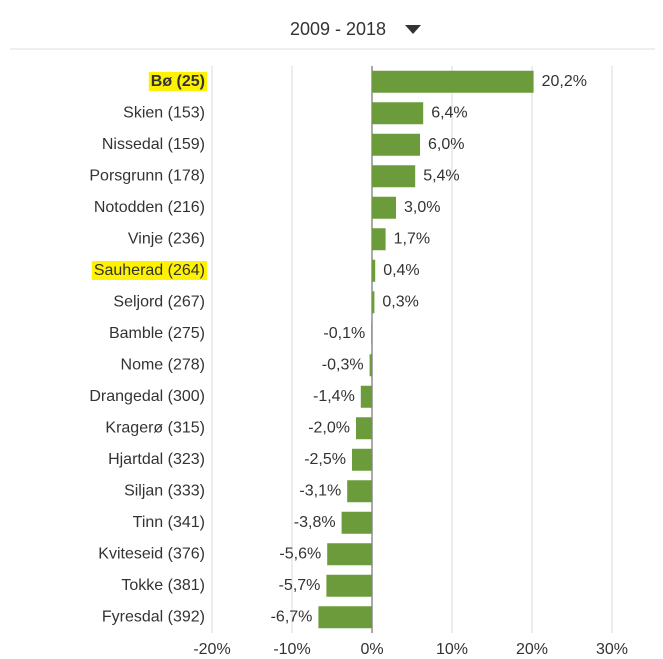 The image size is (663, 659). Describe the element at coordinates (211, 649) in the screenshot. I see `x-tick-label: -20%` at that location.